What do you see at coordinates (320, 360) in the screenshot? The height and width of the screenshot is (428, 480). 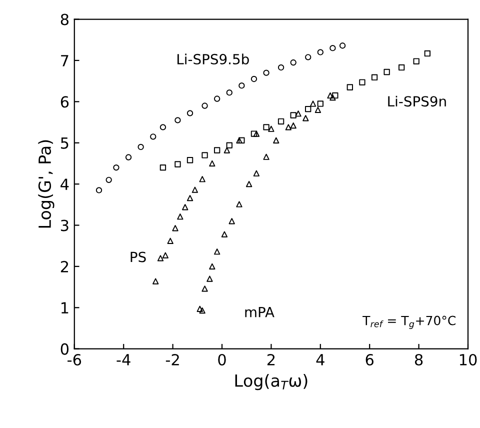 I see `x-tick-label: 4` at bounding box center [320, 360].